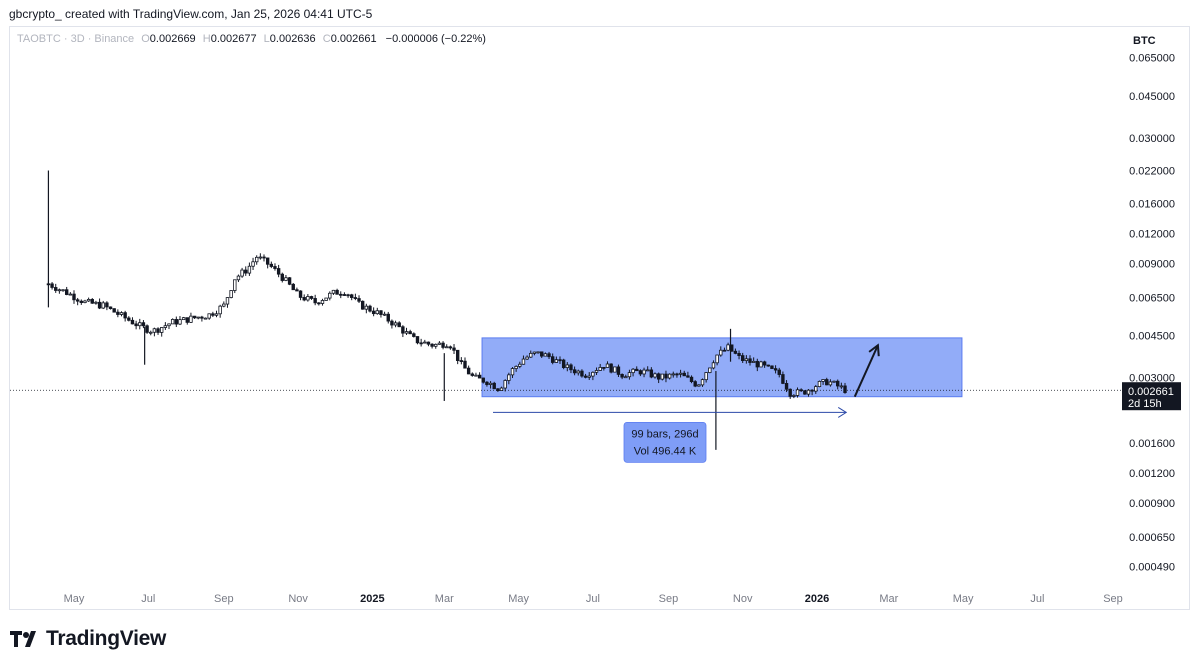  I want to click on trend-arrow, so click(866, 371).